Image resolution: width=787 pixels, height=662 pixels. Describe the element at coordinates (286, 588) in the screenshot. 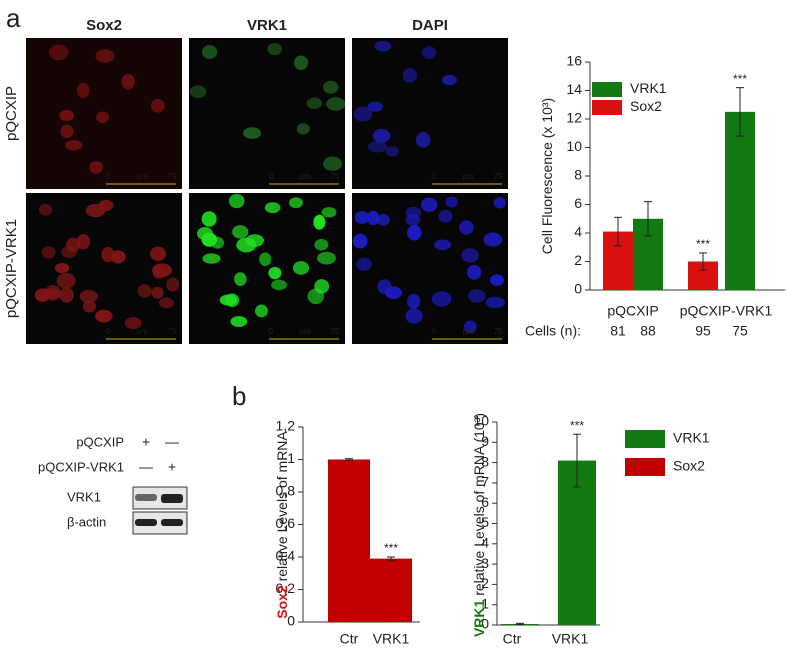

I see `y-tick-label: 0,2` at that location.